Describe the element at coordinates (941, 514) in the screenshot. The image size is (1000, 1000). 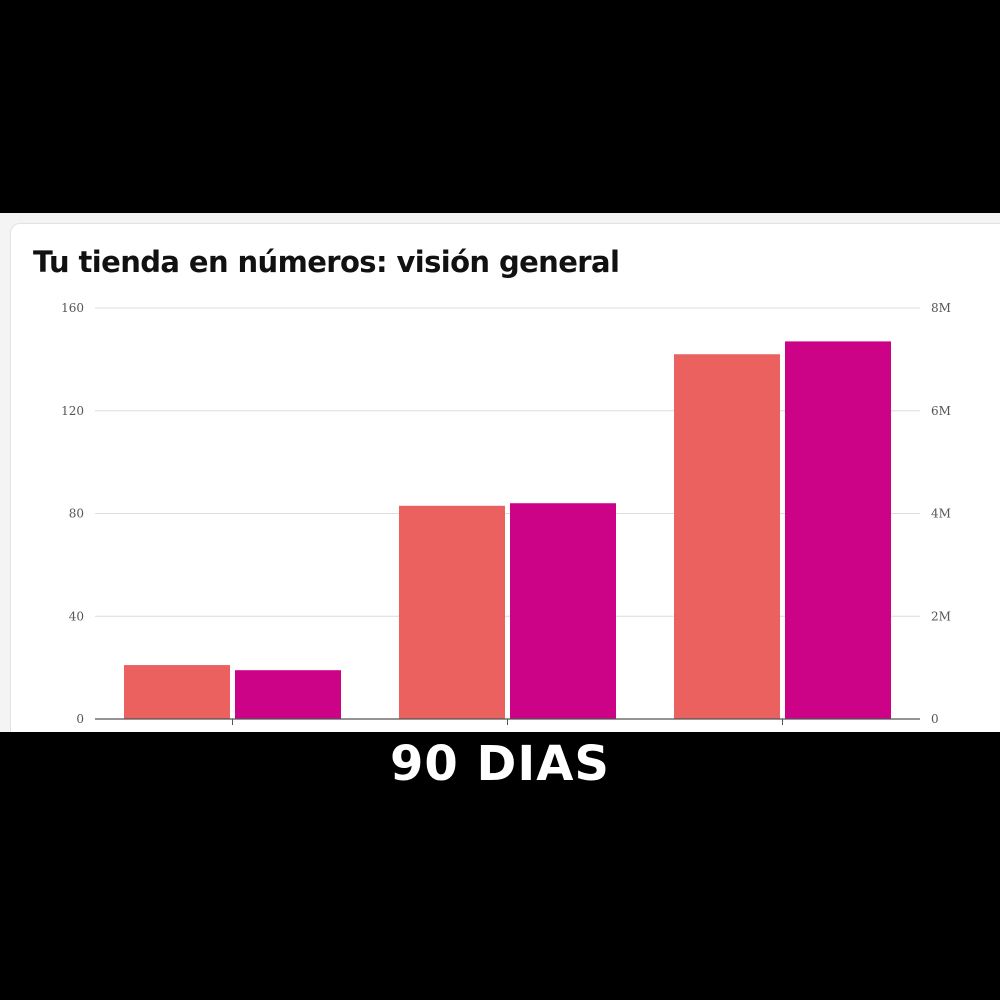
I see `y-right-tick-label: 4M` at that location.